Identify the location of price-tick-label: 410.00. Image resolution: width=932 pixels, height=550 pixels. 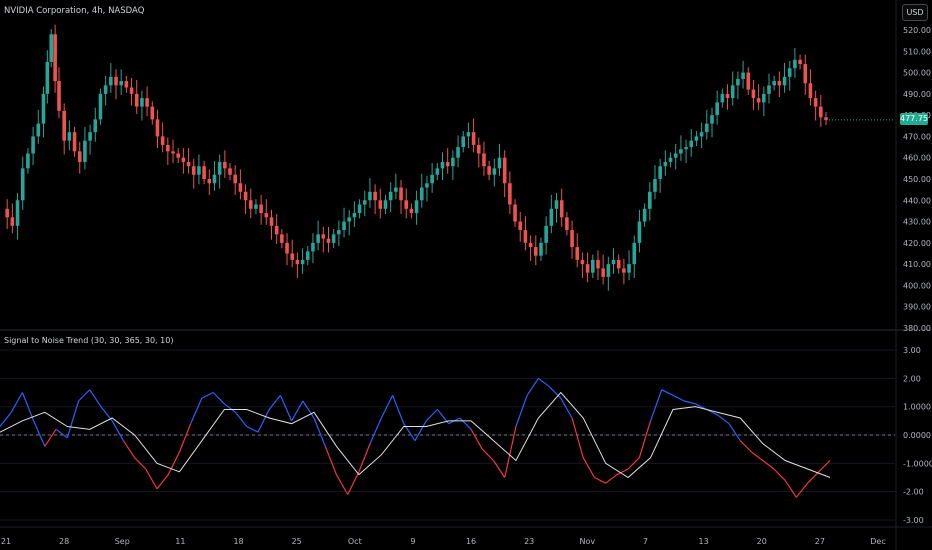
(917, 264).